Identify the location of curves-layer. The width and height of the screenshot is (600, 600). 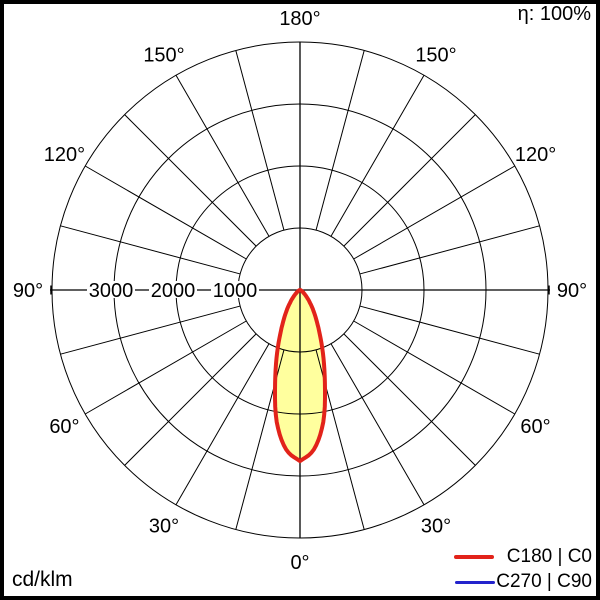
(300, 376).